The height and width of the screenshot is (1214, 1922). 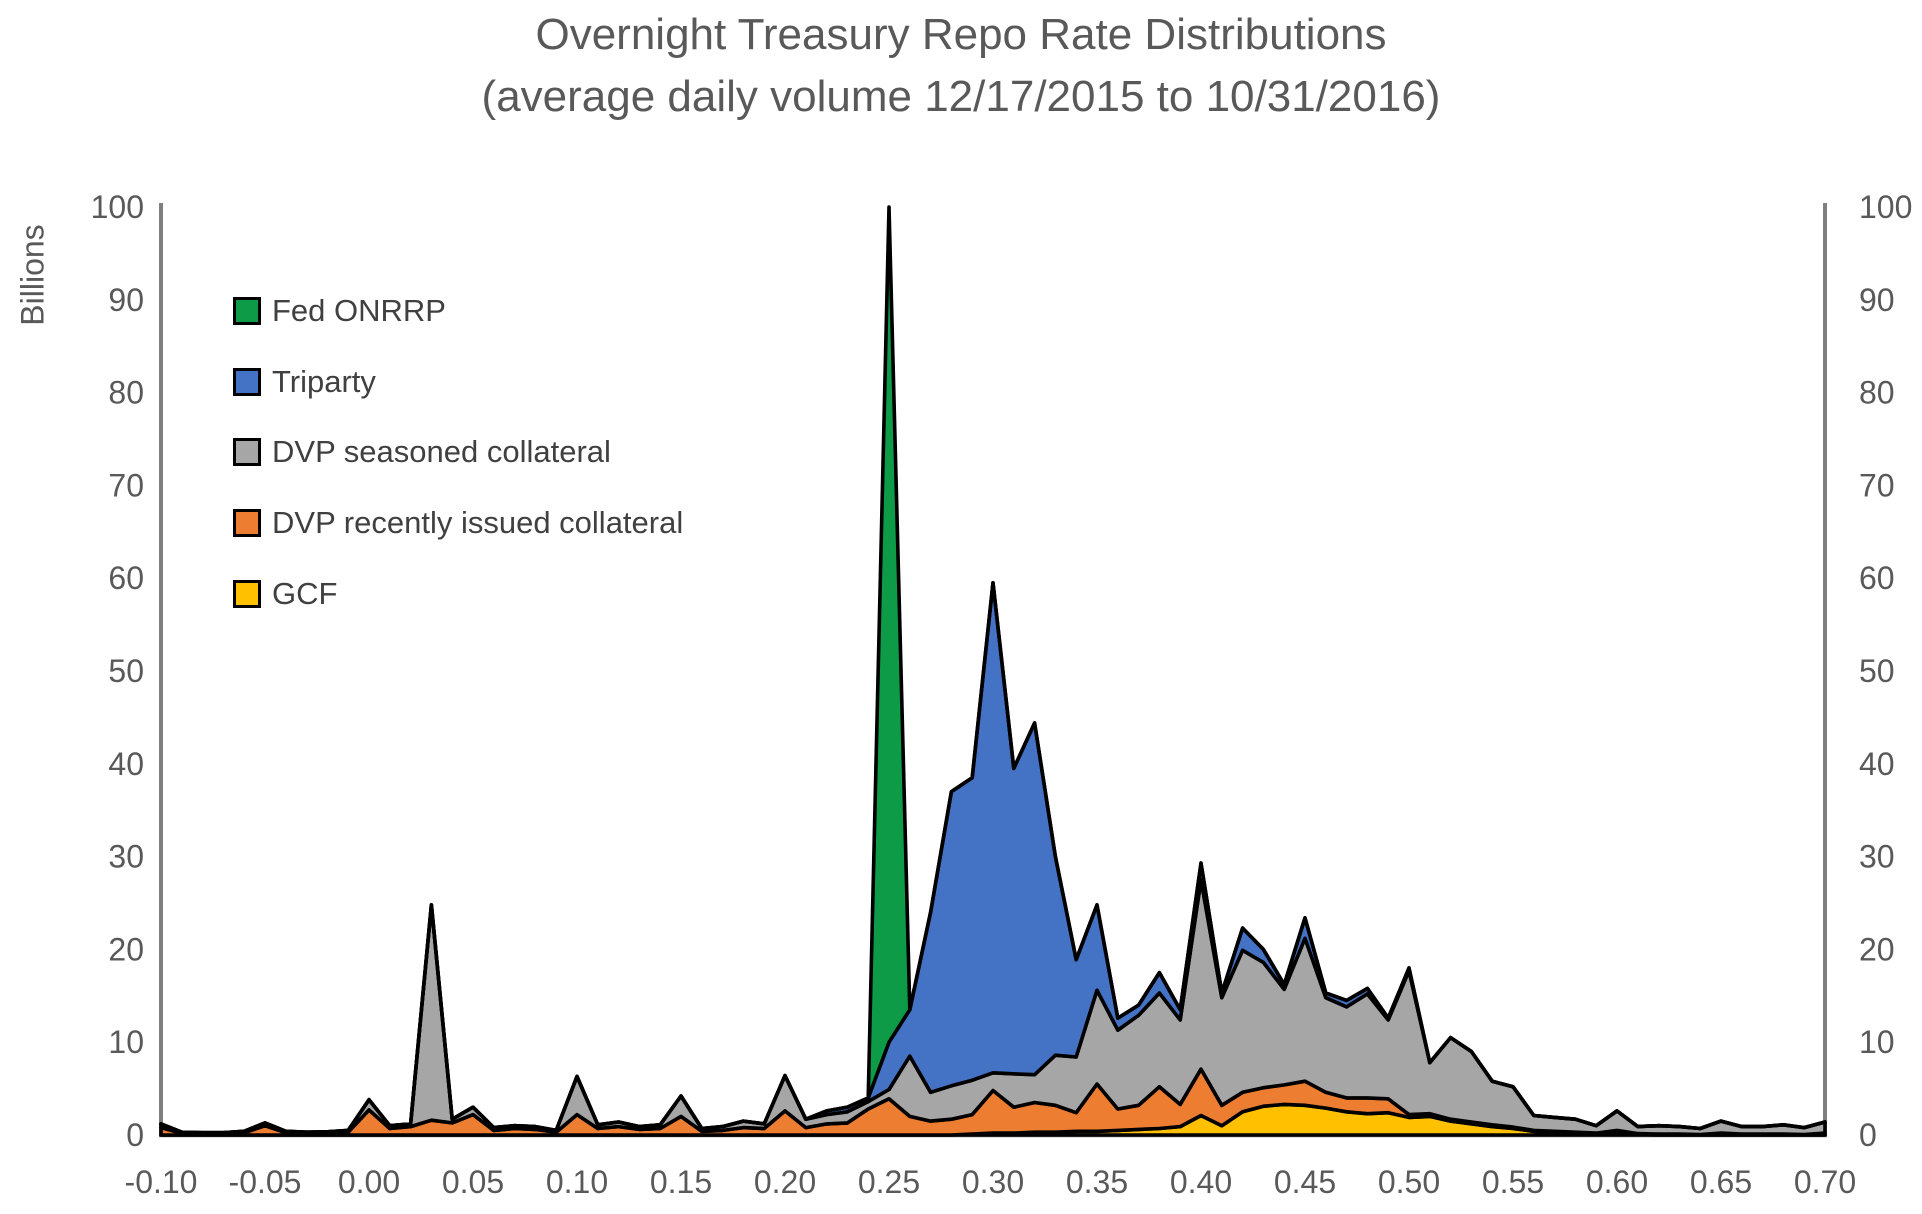 I want to click on y-tick-left-50: 50, so click(x=126, y=671).